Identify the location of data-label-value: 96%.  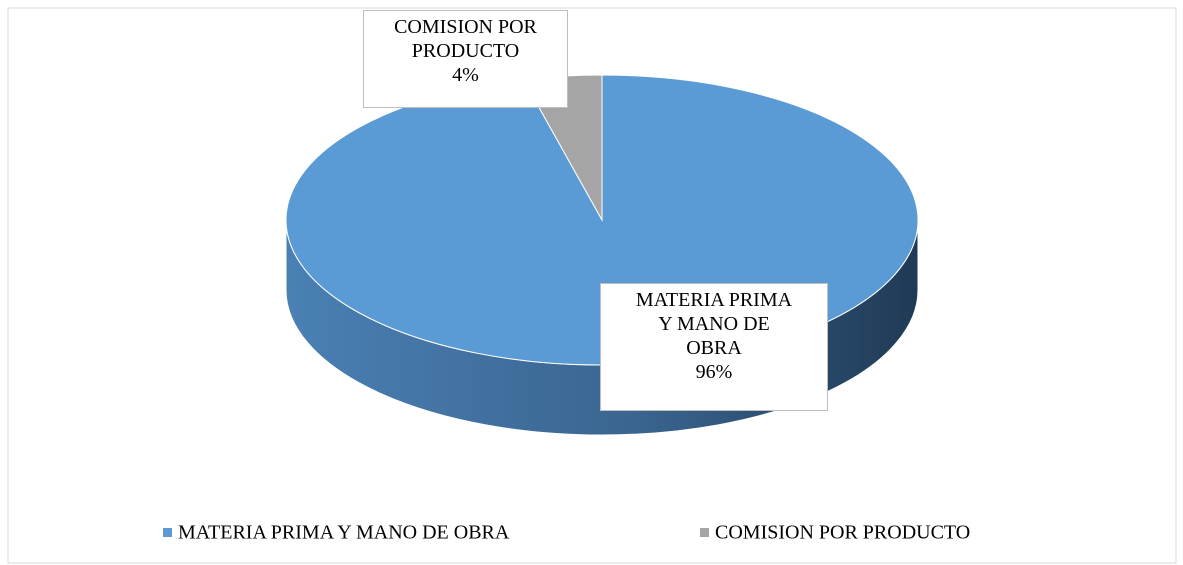
(714, 372).